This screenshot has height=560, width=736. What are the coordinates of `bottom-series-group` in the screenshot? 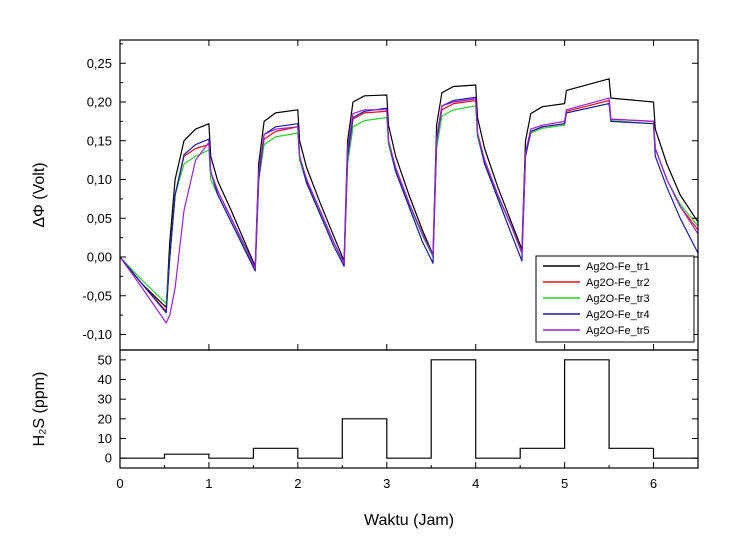 It's located at (409, 409).